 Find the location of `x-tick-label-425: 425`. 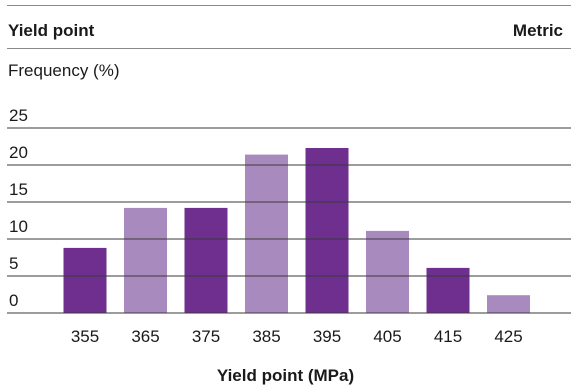

x-tick-label-425: 425 is located at coordinates (508, 336).